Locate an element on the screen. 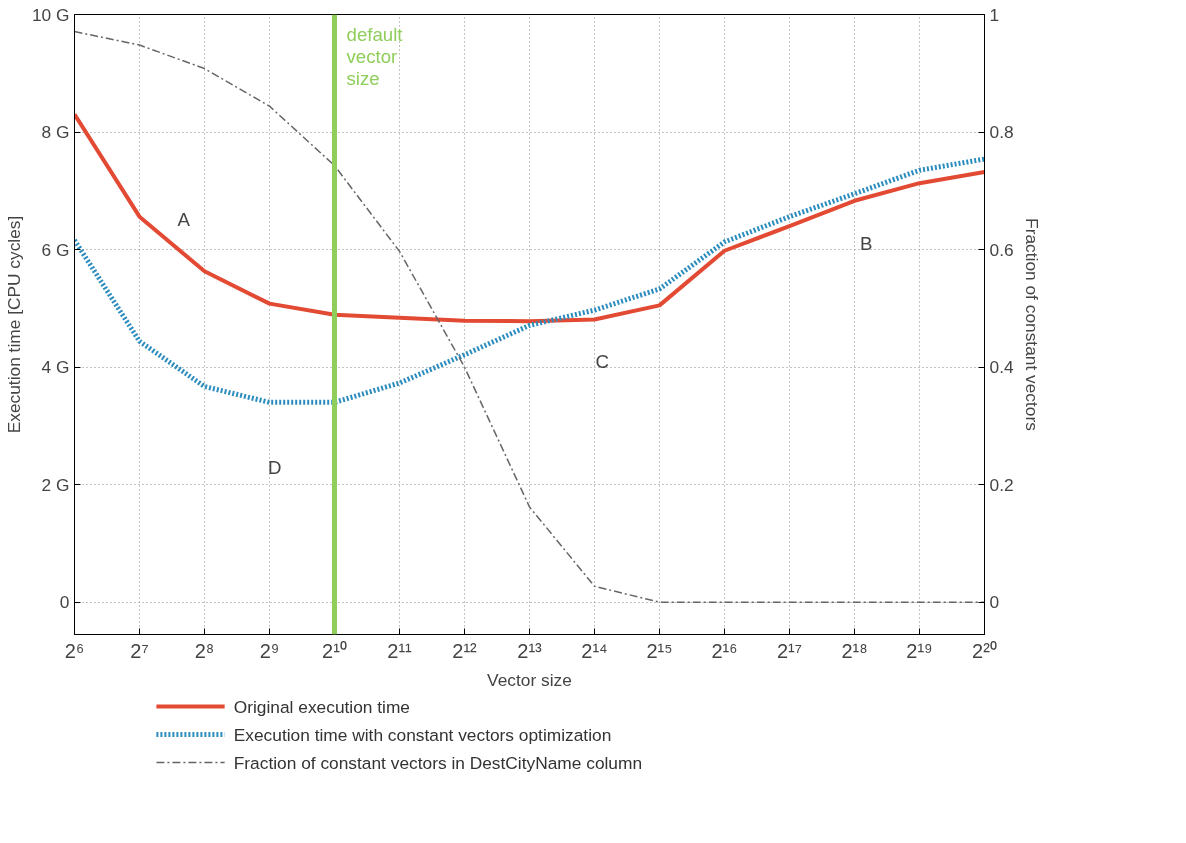 Image resolution: width=1186 pixels, height=843 pixels. x-tick-label: 2⁷ is located at coordinates (139, 650).